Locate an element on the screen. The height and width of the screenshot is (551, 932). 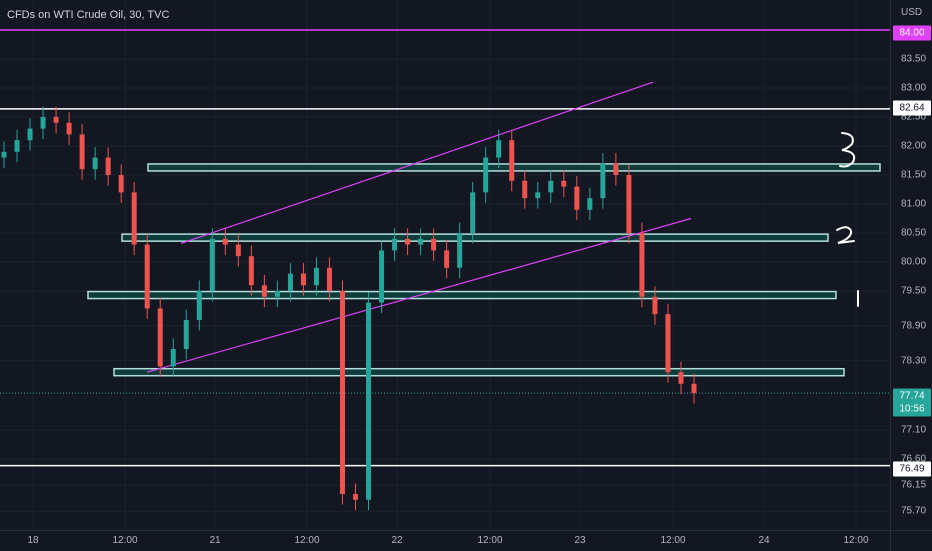
price-label-resistance: 82.64 is located at coordinates (912, 108).